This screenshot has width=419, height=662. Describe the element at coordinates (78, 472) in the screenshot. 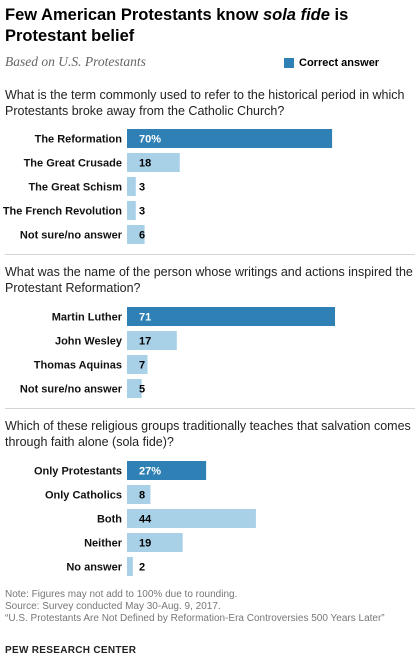

I see `category-label: Only Protestants` at that location.